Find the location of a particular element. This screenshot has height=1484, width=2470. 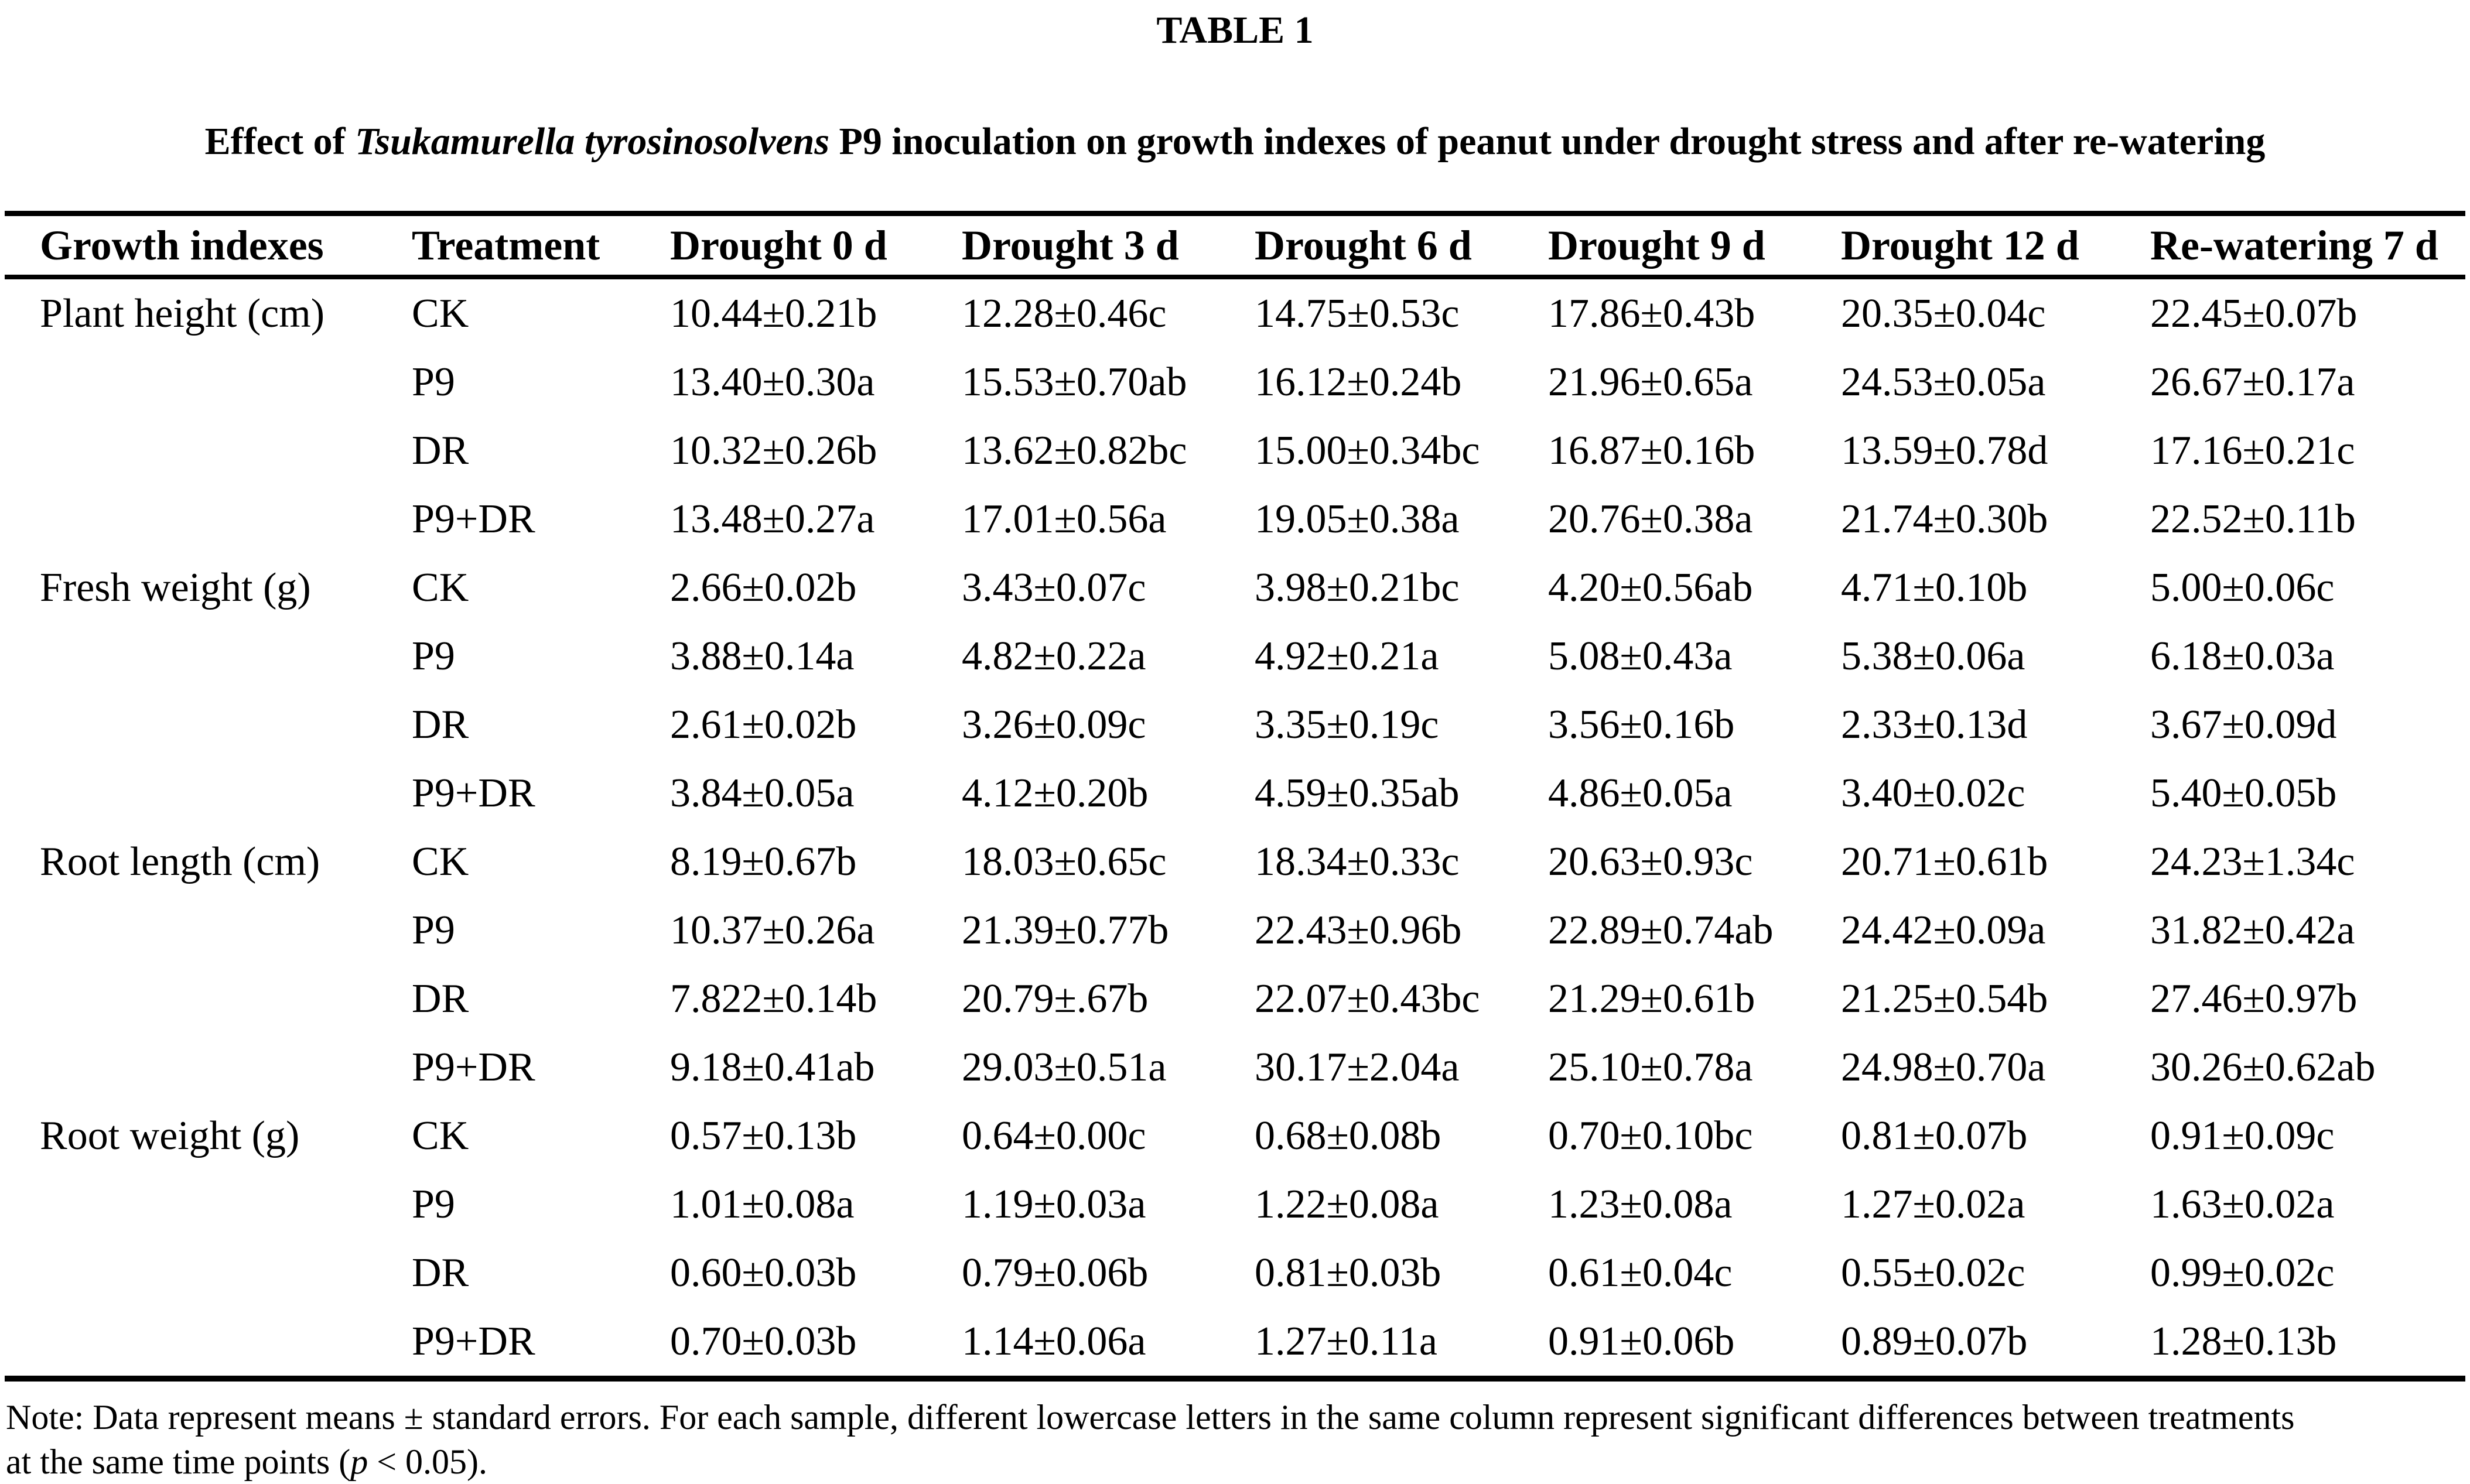

value-cell: 0.60±0.03b is located at coordinates (763, 1272).